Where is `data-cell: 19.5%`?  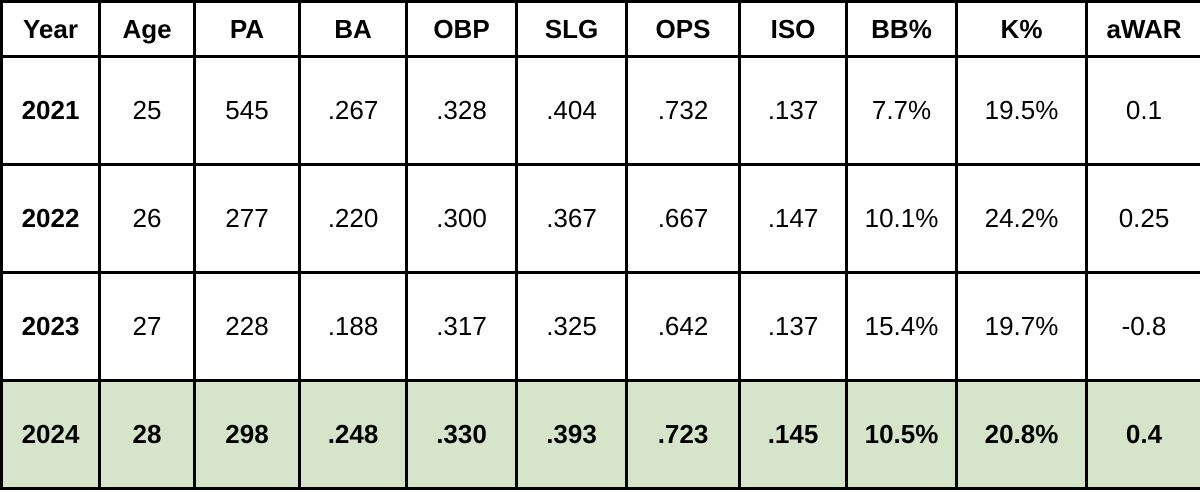
data-cell: 19.5% is located at coordinates (1021, 110).